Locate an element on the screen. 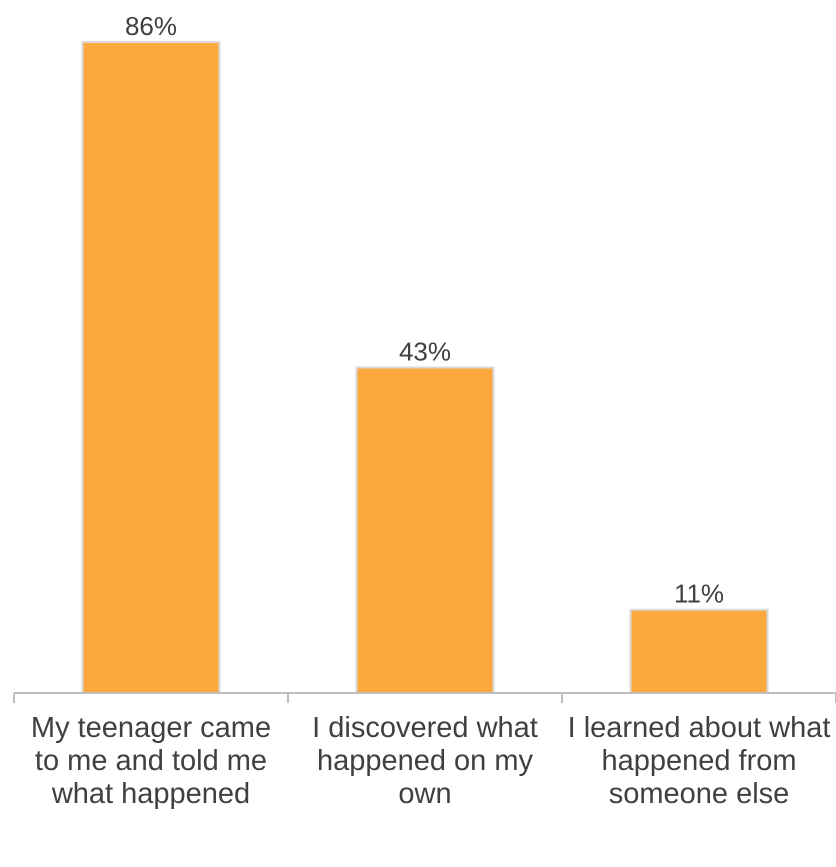 This screenshot has width=836, height=867. data-label: 86% is located at coordinates (151, 26).